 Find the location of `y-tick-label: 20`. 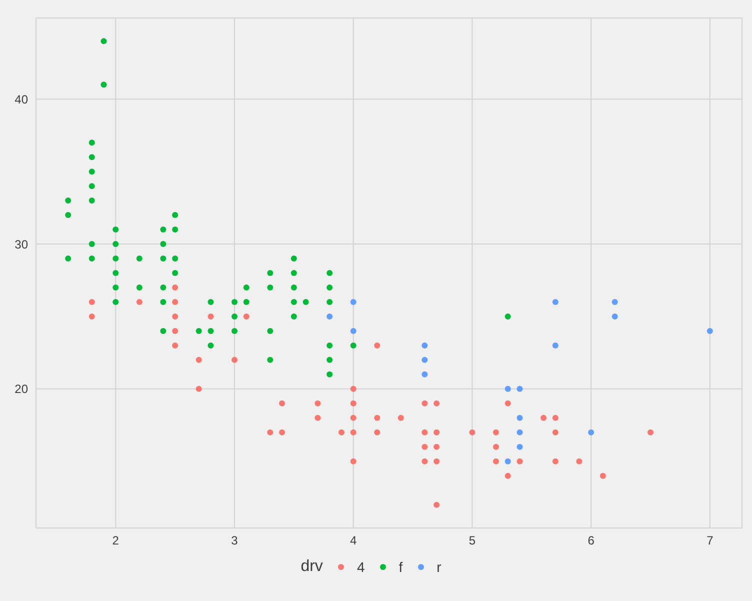

y-tick-label: 20 is located at coordinates (21, 389).